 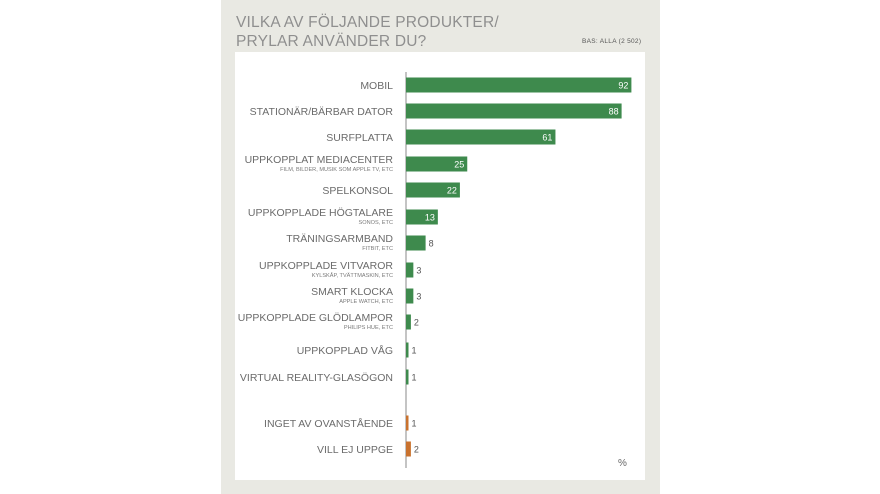 I want to click on data-label: 8, so click(x=431, y=244).